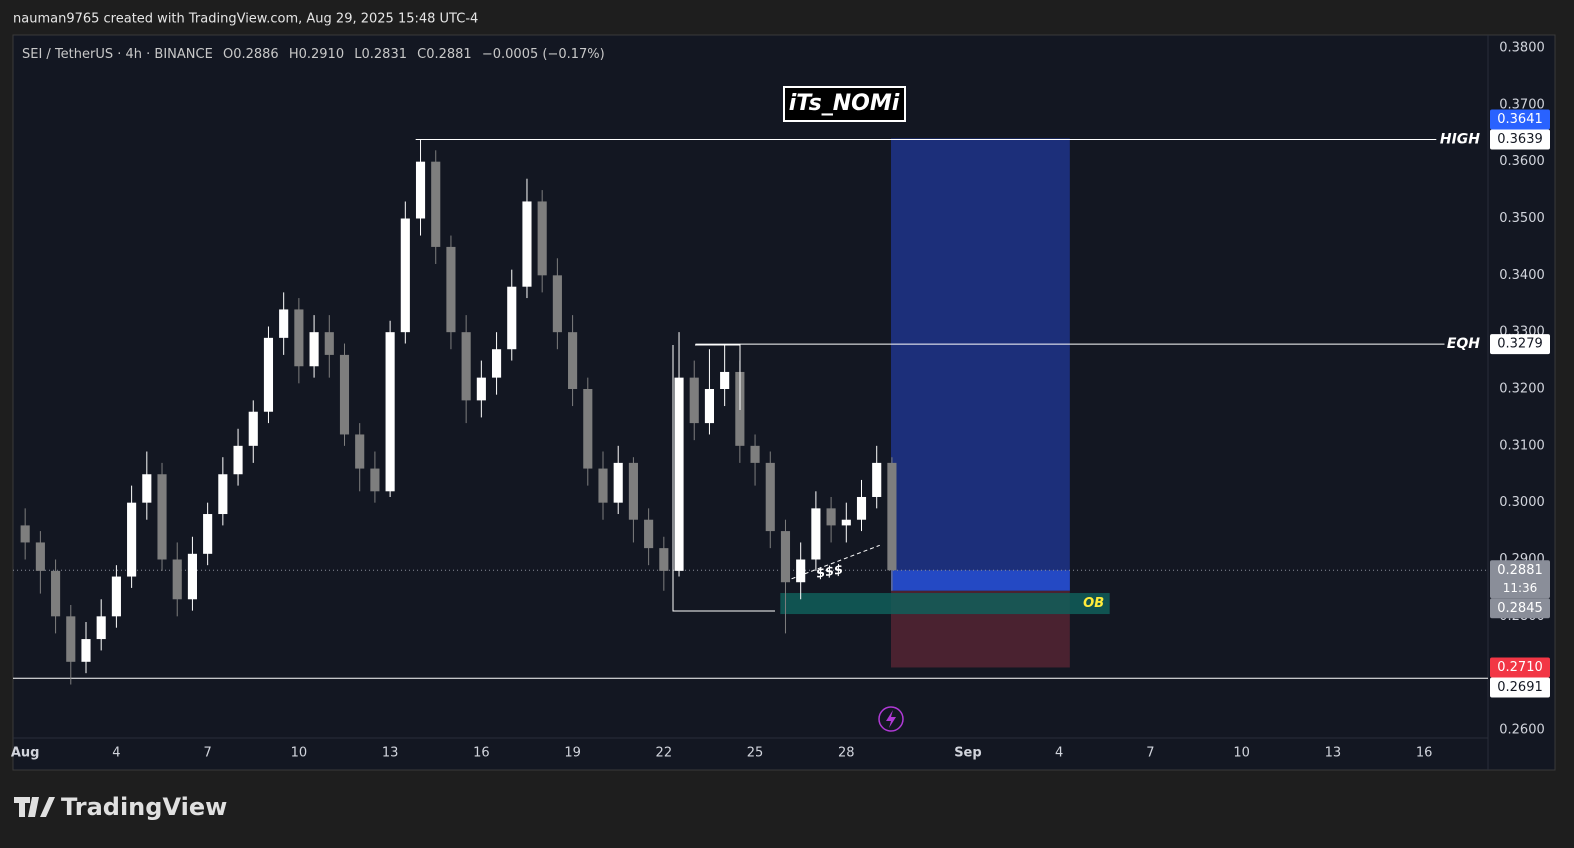  I want to click on eqh-bracket, so click(718, 377).